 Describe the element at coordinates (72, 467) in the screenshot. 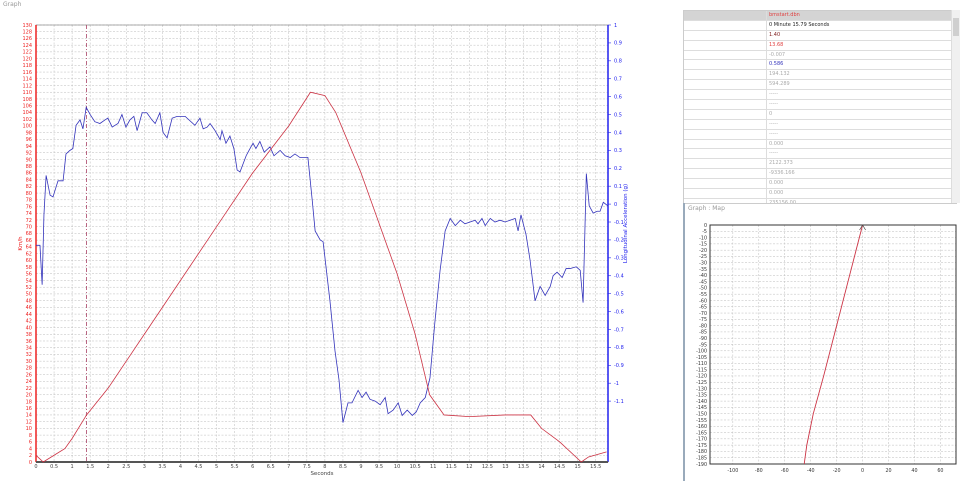

I see `x-tick-label: 1` at that location.